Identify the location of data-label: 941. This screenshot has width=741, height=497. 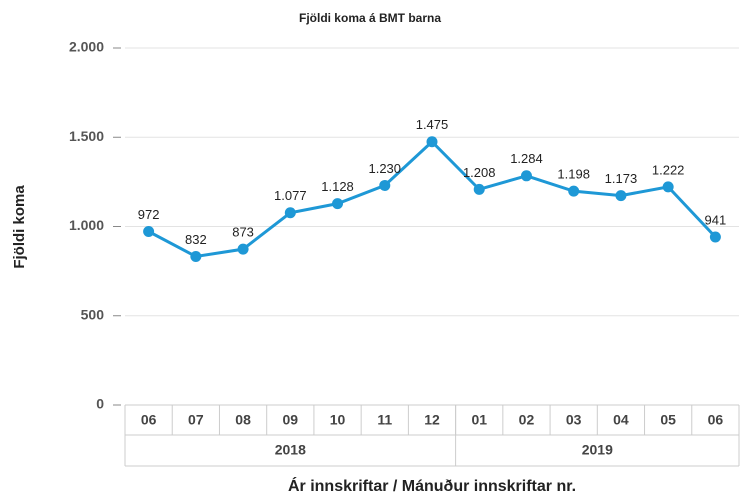
(716, 219).